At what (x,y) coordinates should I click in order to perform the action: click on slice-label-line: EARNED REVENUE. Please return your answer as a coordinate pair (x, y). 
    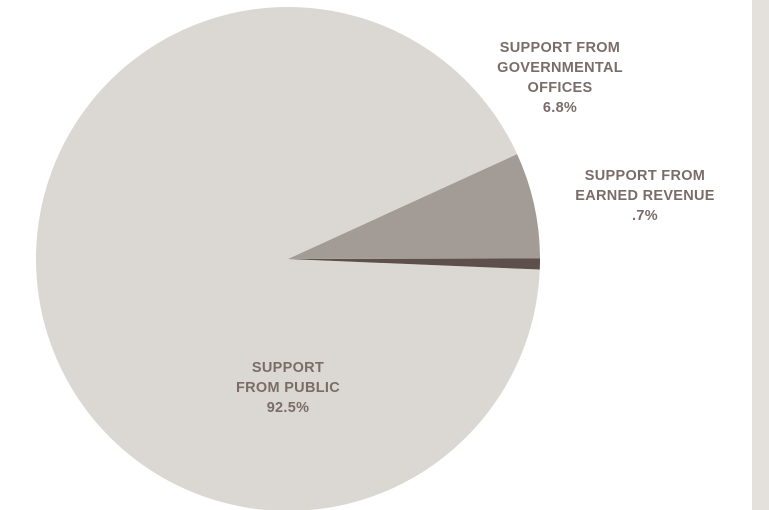
    Looking at the image, I should click on (645, 196).